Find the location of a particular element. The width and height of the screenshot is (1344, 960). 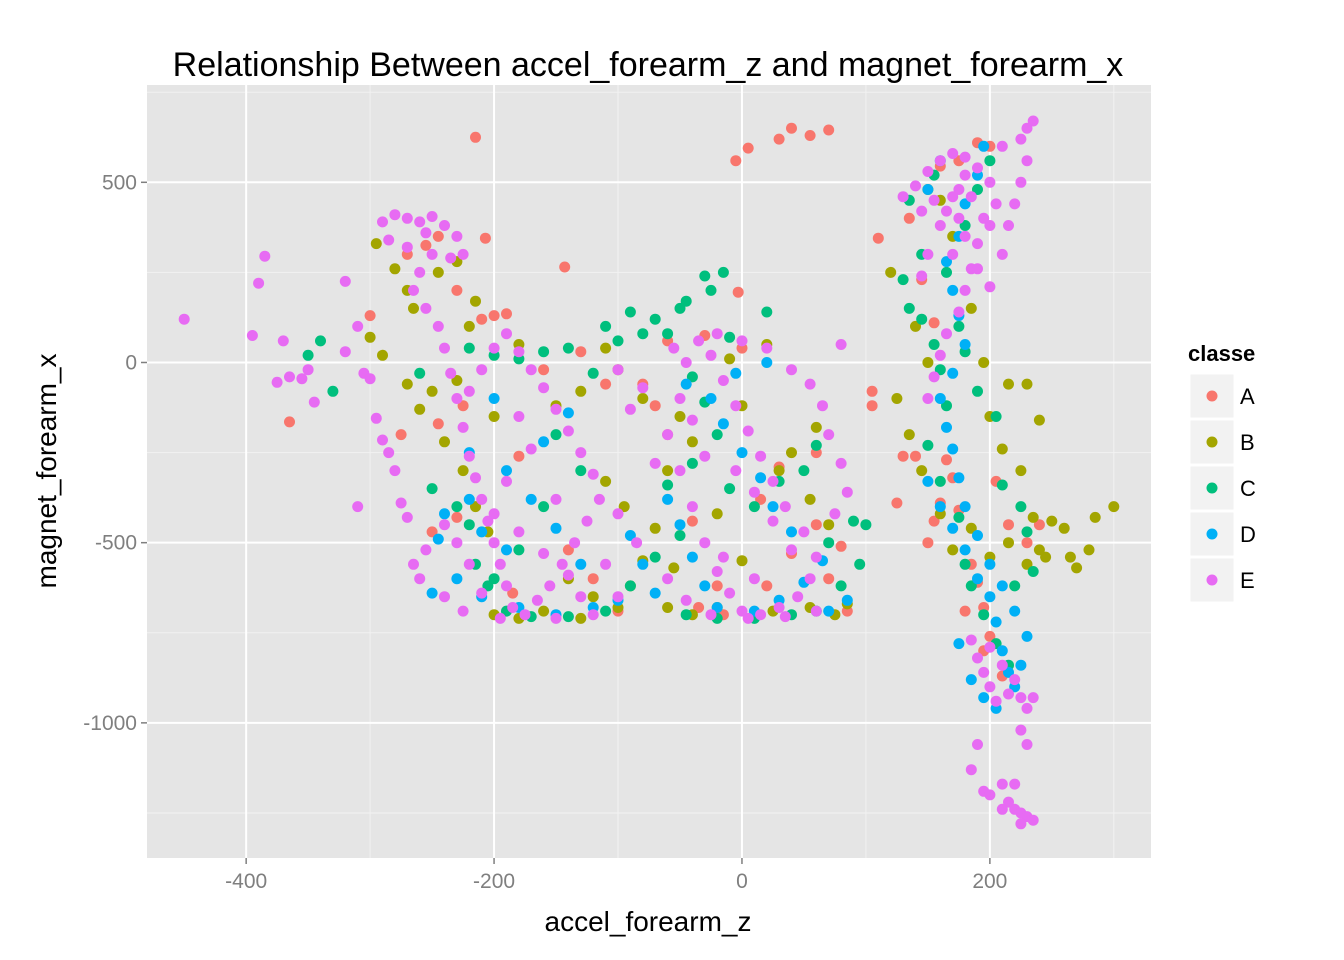

x-axis-title: accel_forearm_z is located at coordinates (648, 921).